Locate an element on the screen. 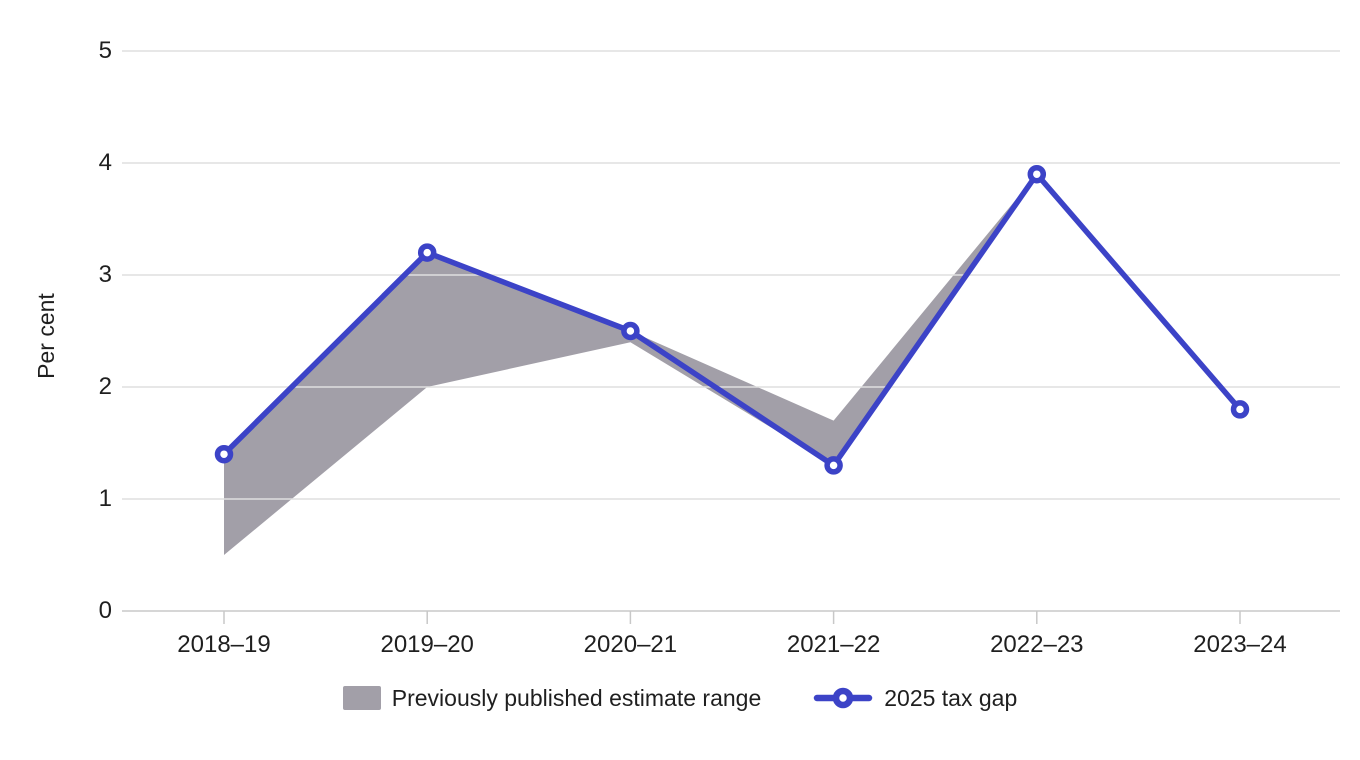 Image resolution: width=1360 pixels, height=760 pixels. legend-item-band: Previously published estimate range is located at coordinates (552, 698).